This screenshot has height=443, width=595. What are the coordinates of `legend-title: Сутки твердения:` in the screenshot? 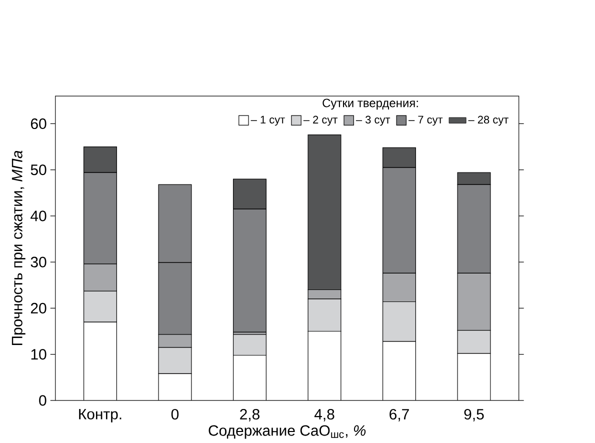 It's located at (370, 104).